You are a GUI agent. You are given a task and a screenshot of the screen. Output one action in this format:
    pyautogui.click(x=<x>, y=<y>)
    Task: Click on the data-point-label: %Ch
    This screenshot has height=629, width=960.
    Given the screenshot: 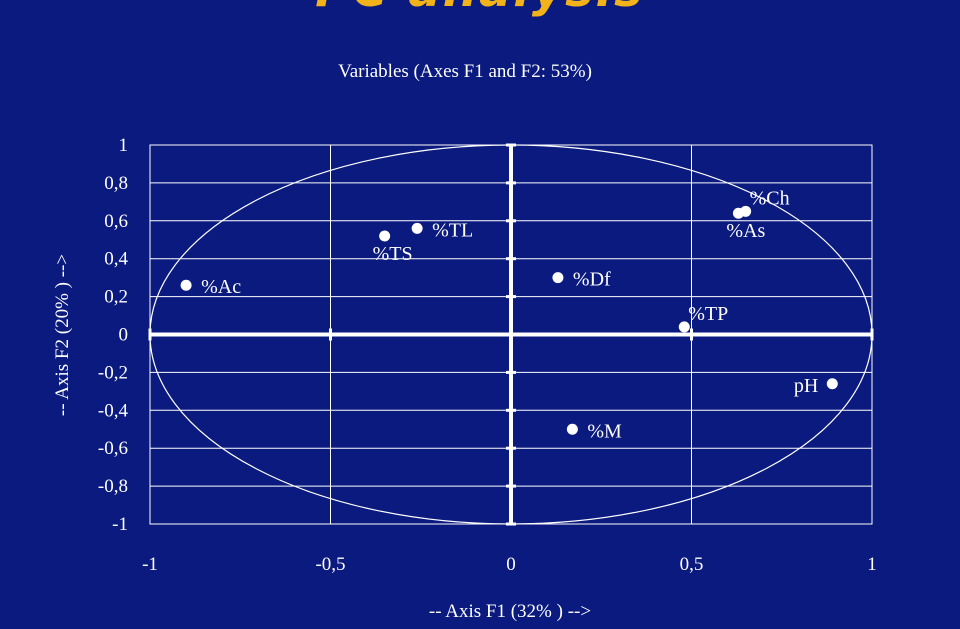 What is the action you would take?
    pyautogui.click(x=770, y=198)
    